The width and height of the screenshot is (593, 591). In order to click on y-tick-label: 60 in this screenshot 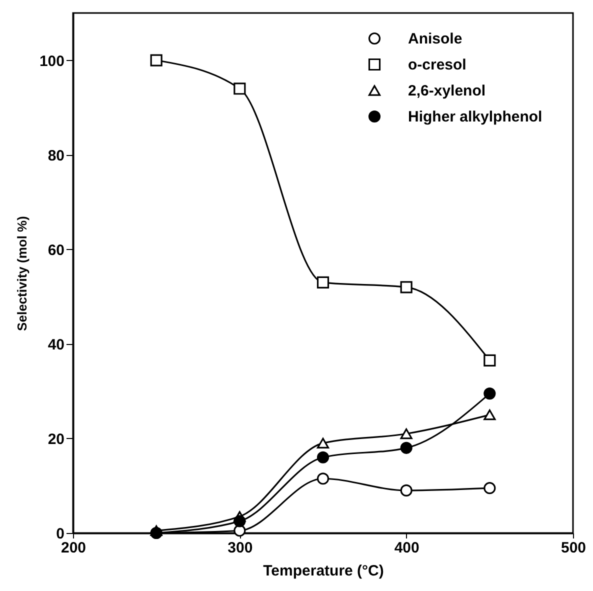, I will do `click(56, 250)`.